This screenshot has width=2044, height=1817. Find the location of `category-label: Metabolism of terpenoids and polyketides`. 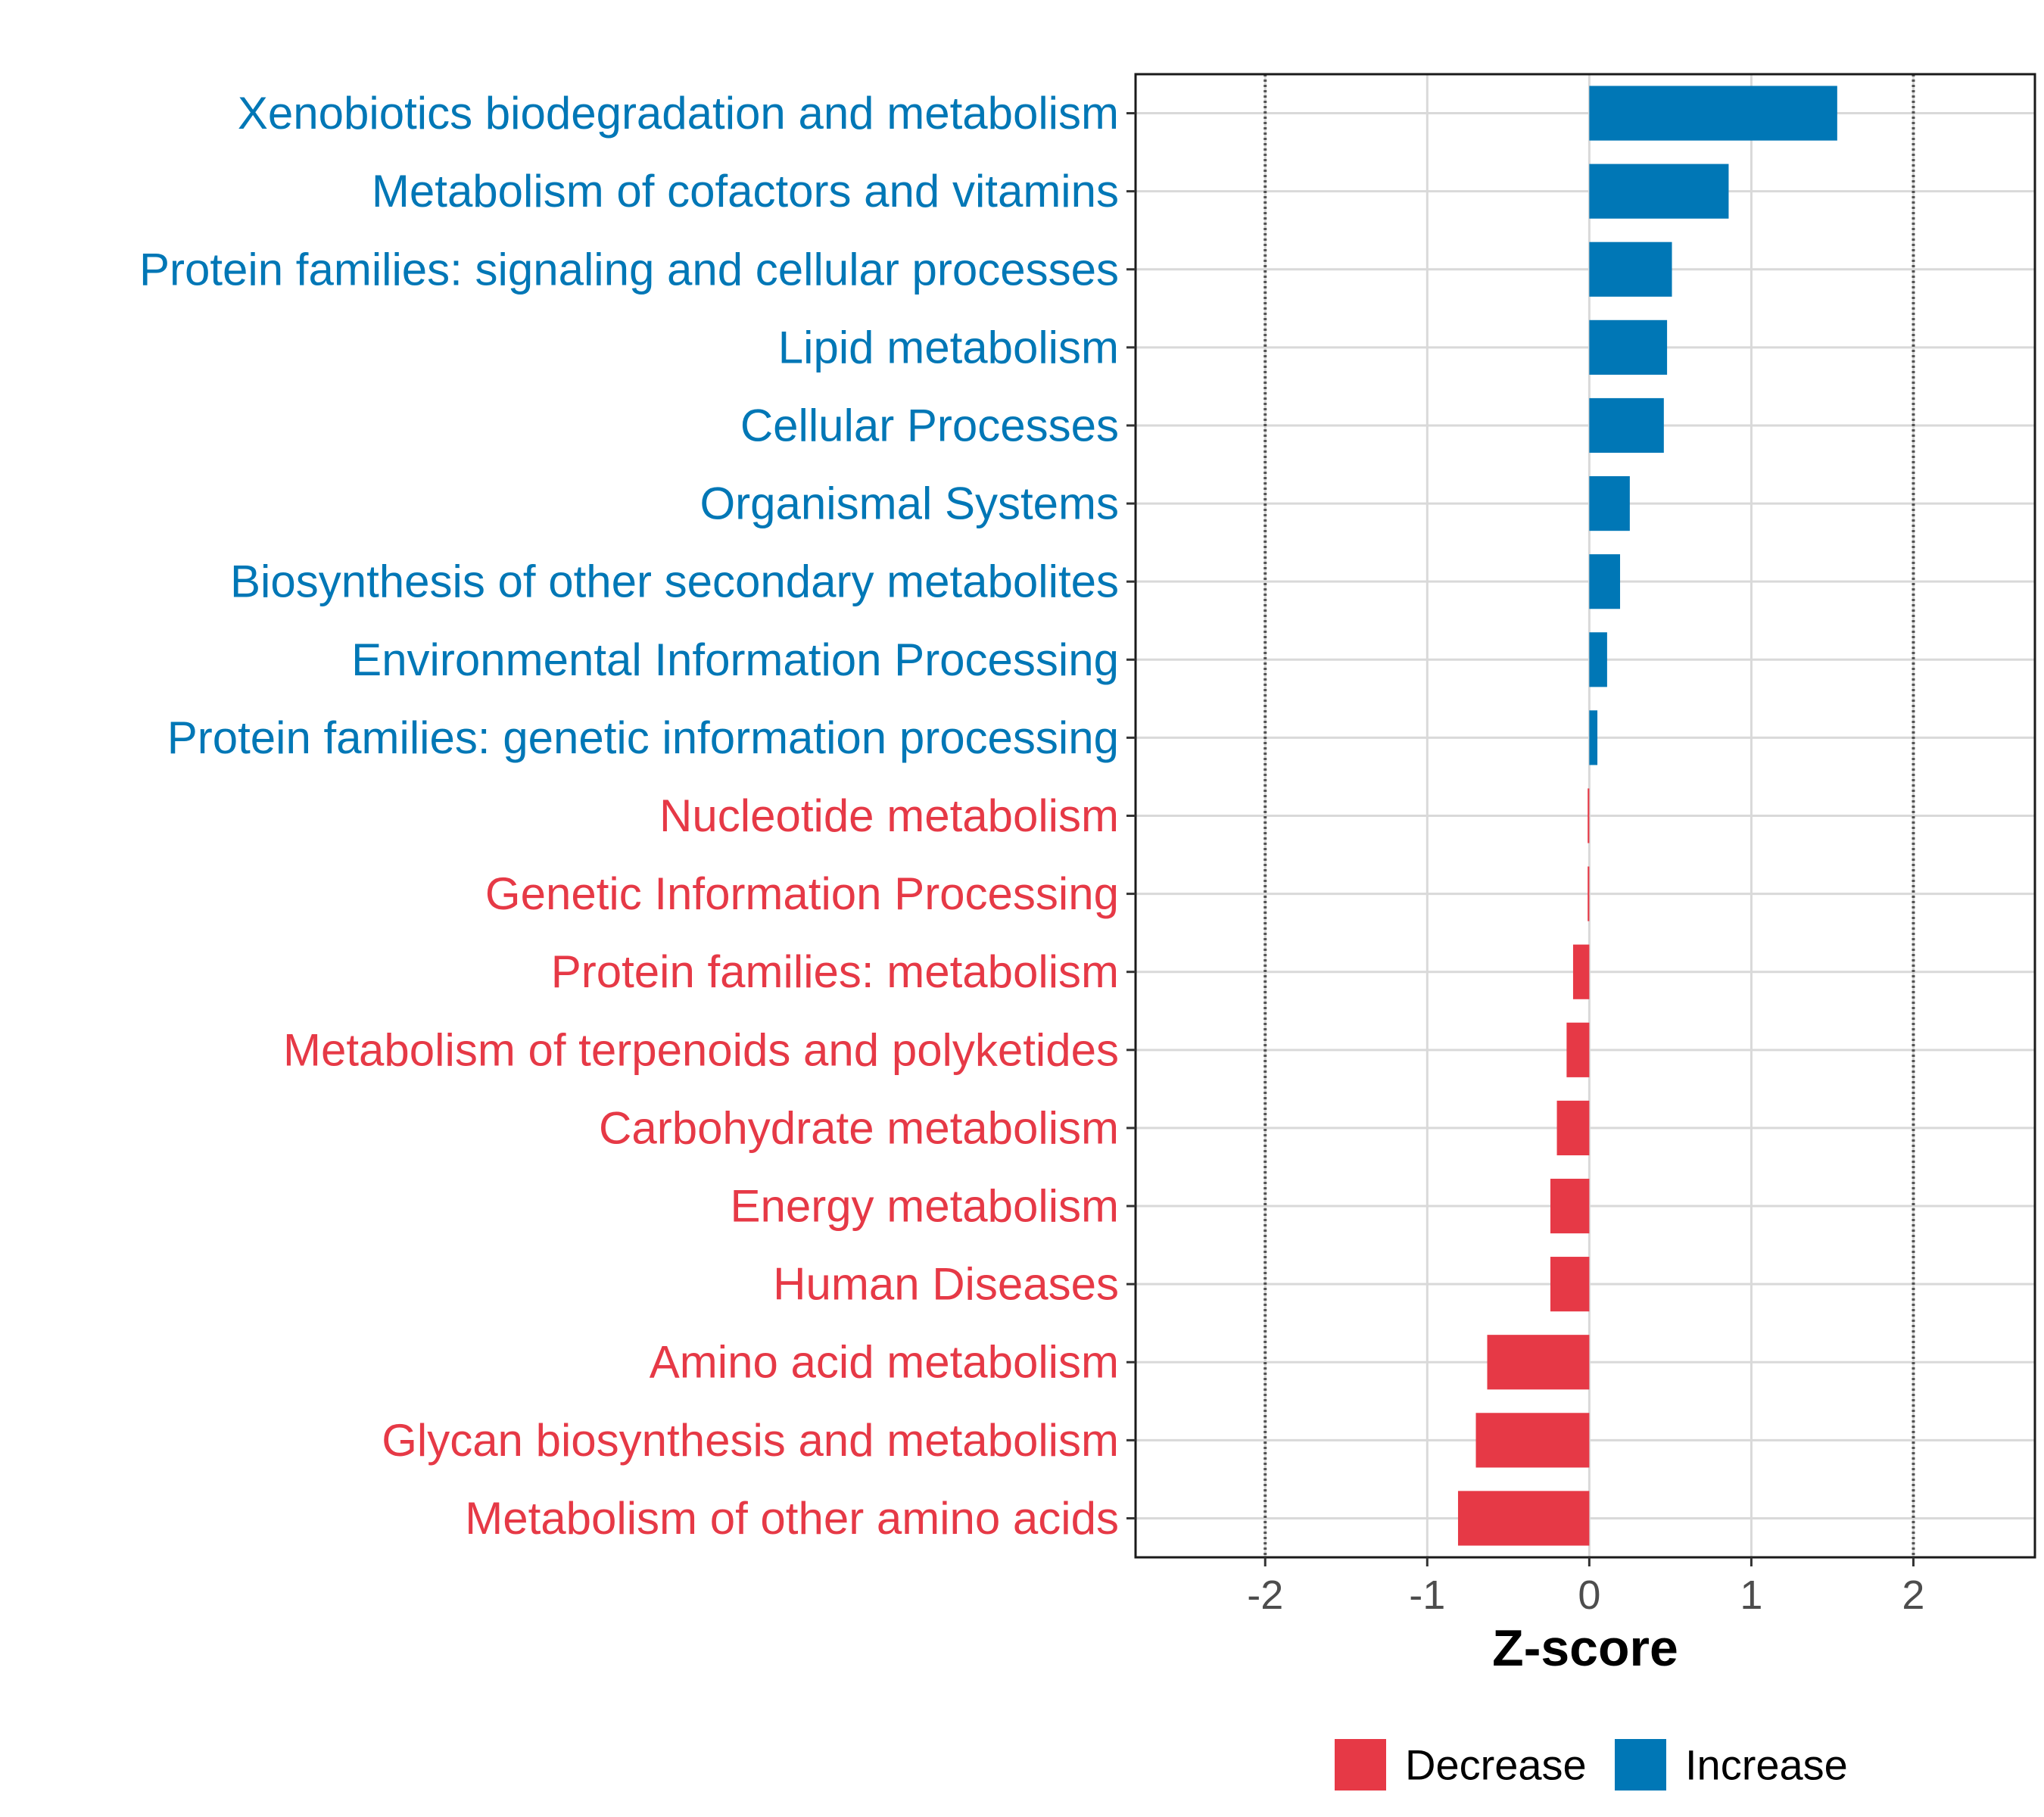

category-label: Metabolism of terpenoids and polyketides is located at coordinates (701, 1049).